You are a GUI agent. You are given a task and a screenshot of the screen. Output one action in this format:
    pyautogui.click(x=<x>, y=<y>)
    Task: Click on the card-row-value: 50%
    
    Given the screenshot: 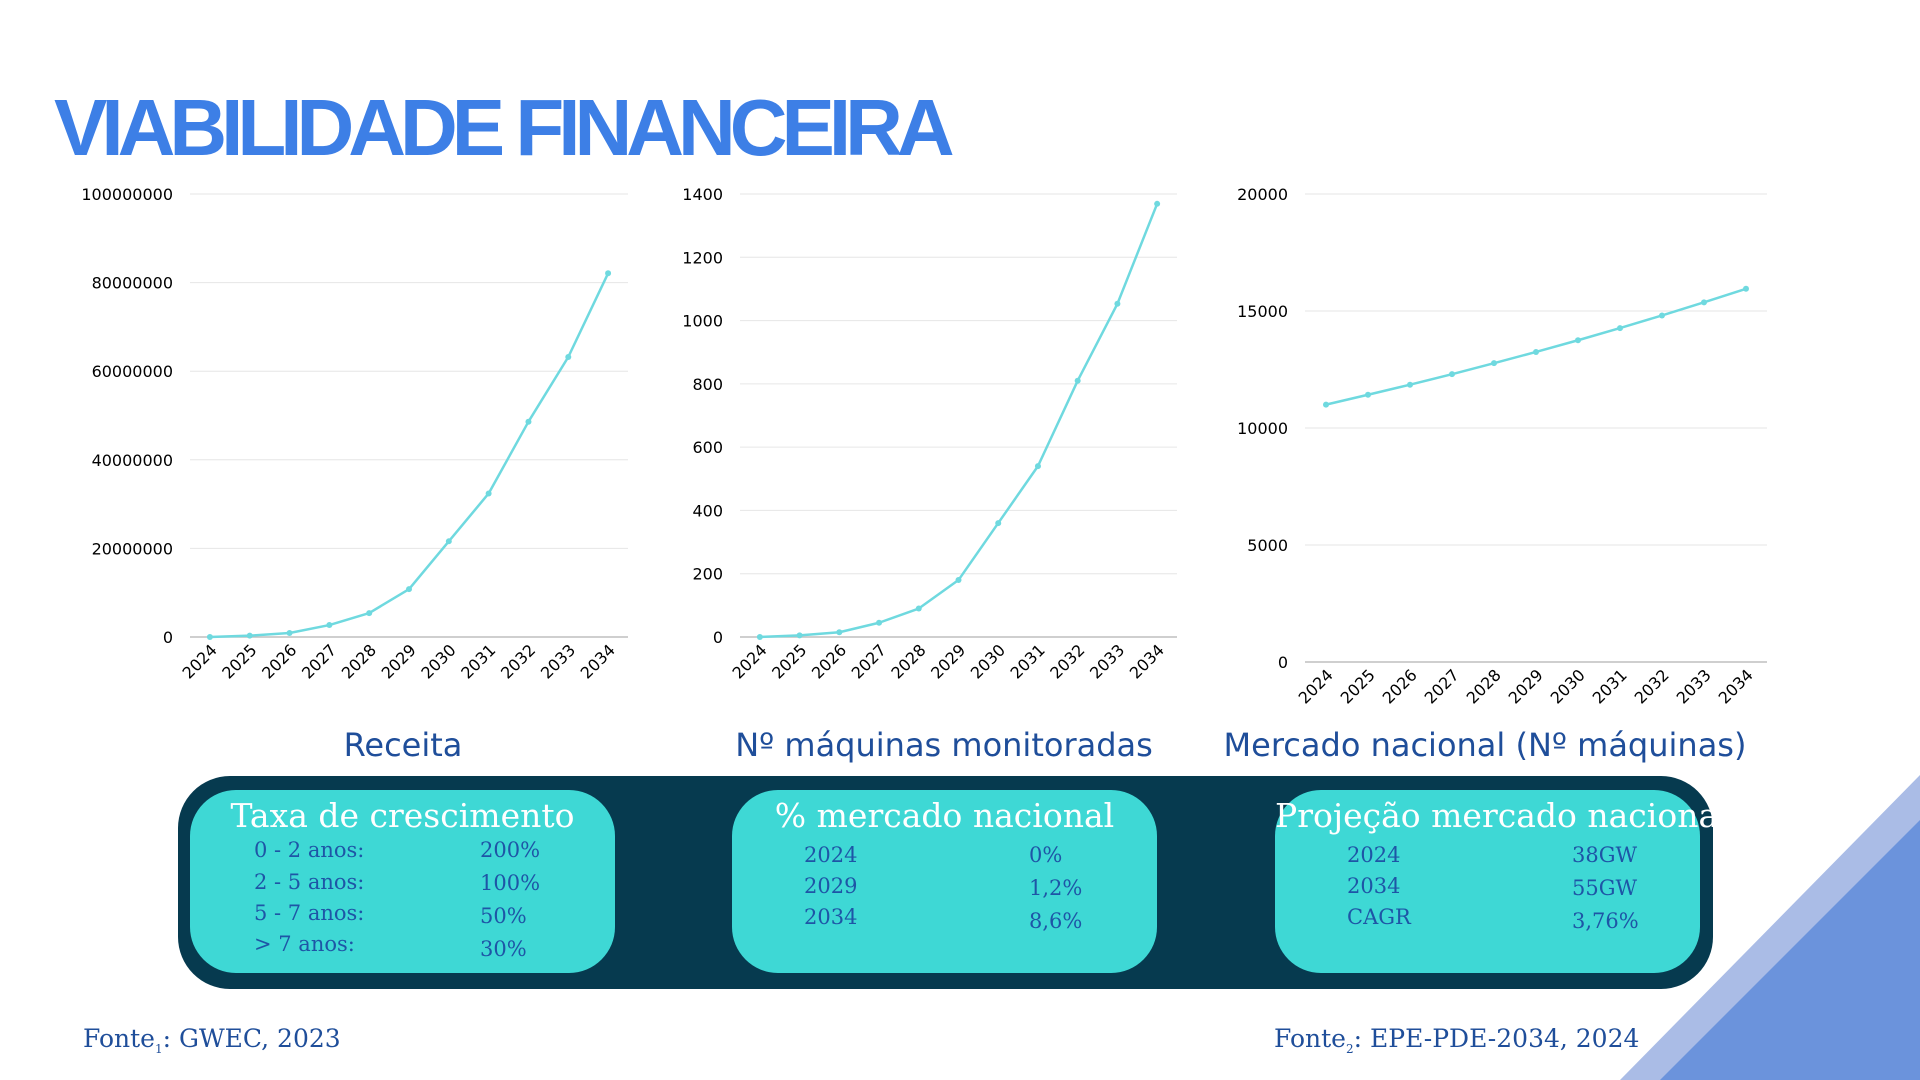 What is the action you would take?
    pyautogui.click(x=503, y=916)
    